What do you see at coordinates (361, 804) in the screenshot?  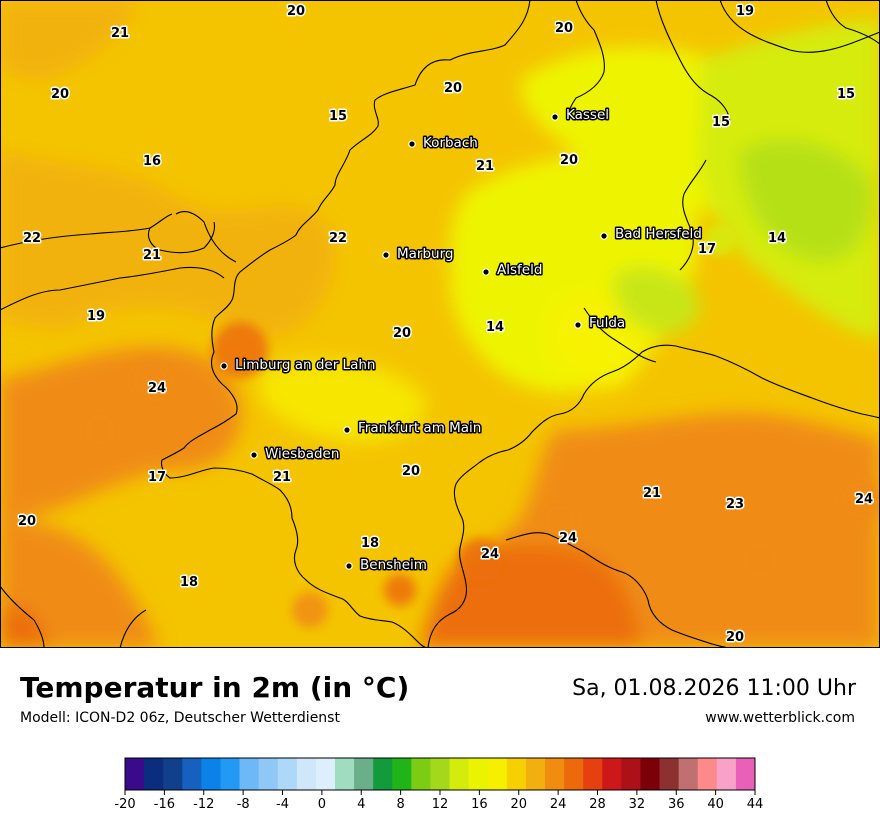 I see `color-scale-tick-label: 4` at bounding box center [361, 804].